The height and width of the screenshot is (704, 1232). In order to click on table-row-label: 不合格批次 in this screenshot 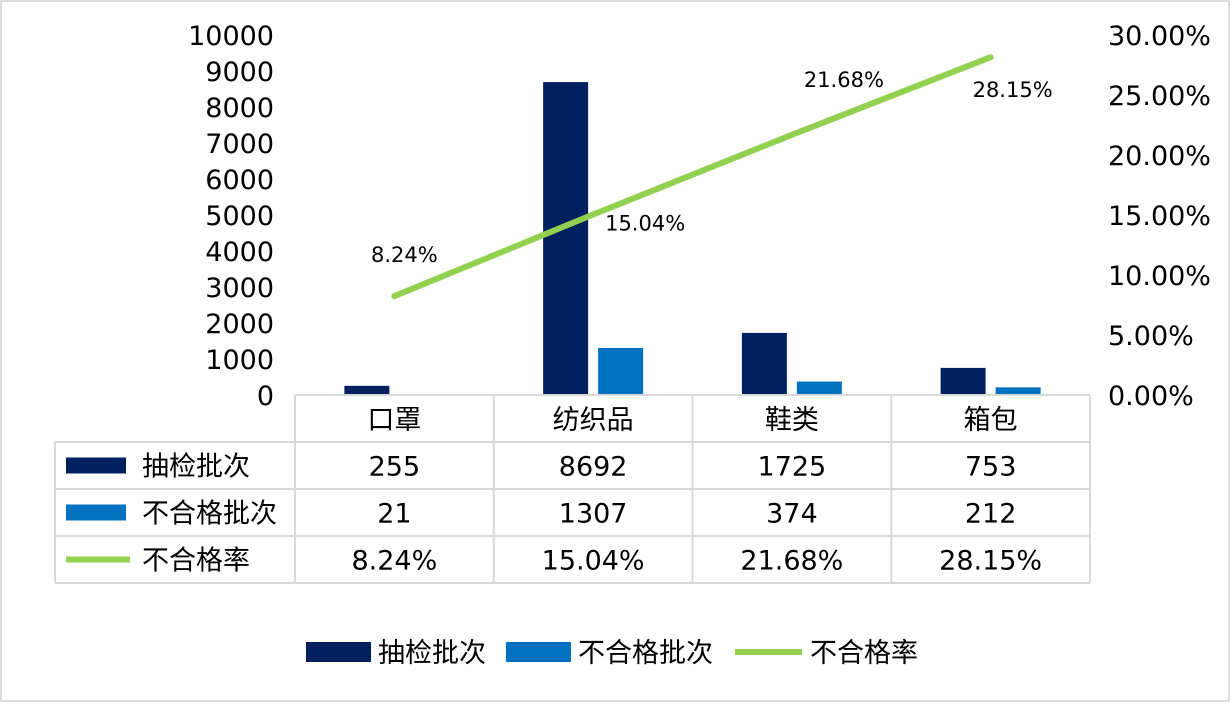, I will do `click(209, 514)`.